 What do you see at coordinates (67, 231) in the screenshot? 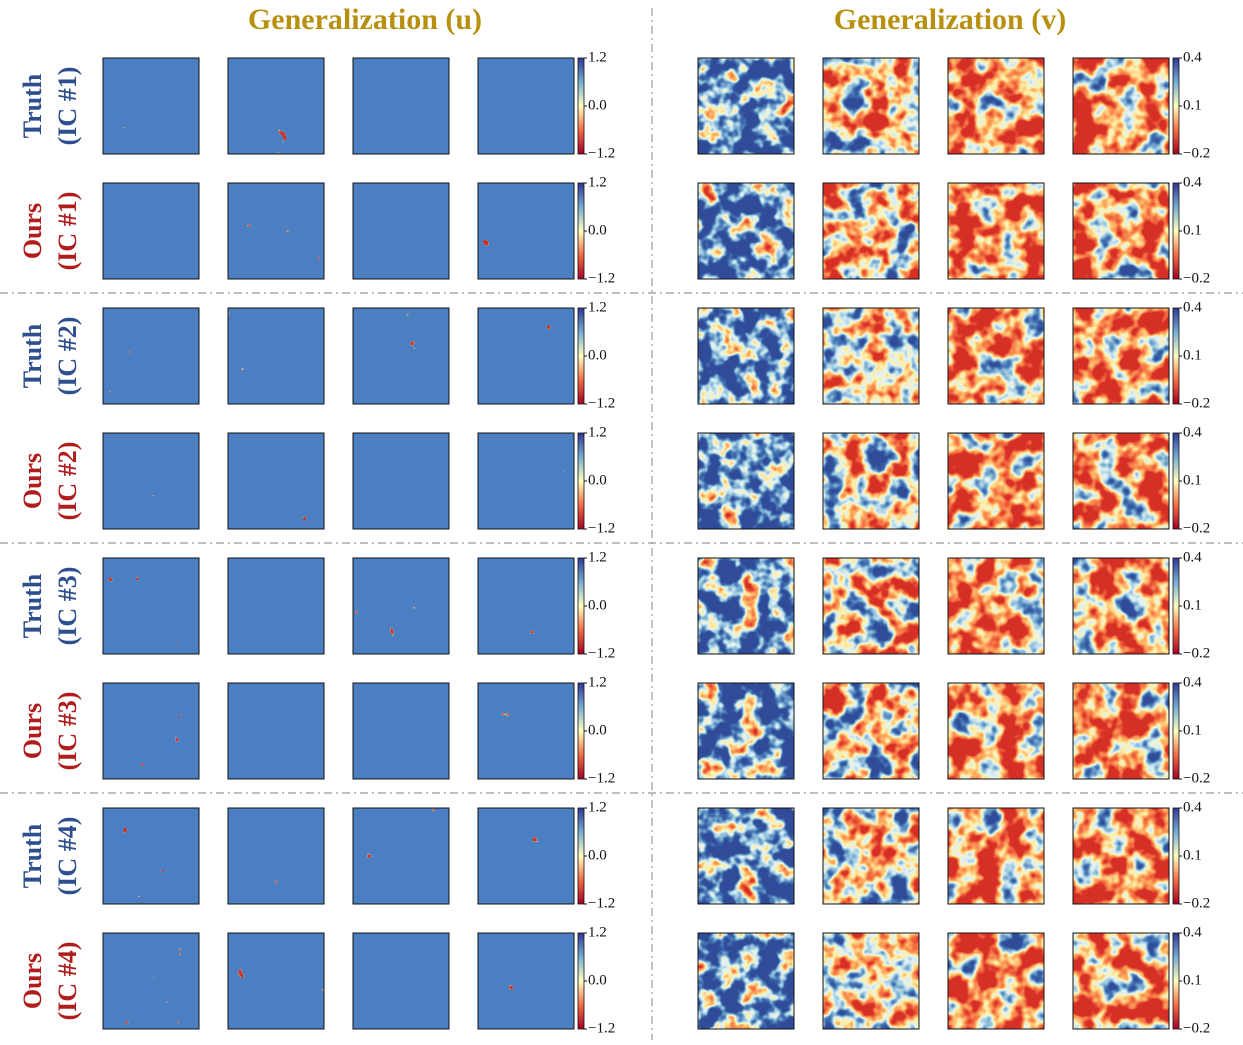
I see `row-label: (IC #1)` at bounding box center [67, 231].